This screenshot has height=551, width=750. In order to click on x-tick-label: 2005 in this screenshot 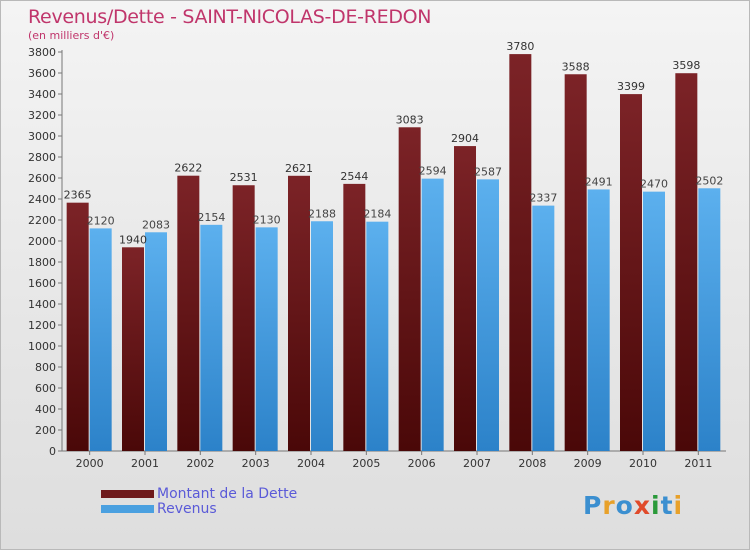, I will do `click(366, 463)`.